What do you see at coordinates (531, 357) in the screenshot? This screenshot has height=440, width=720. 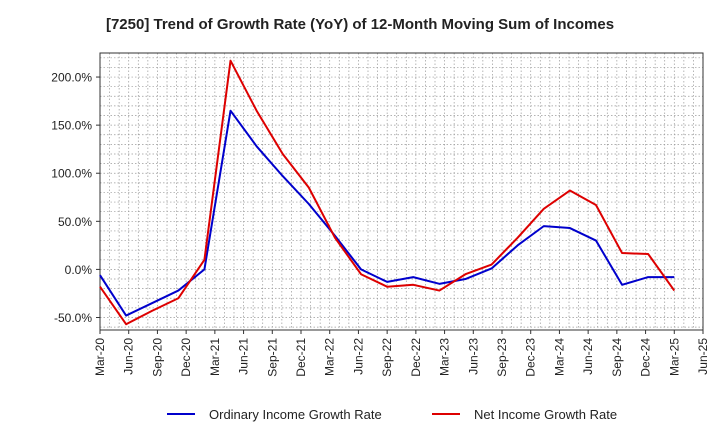 I see `x-tick-label: Dec-23` at bounding box center [531, 357].